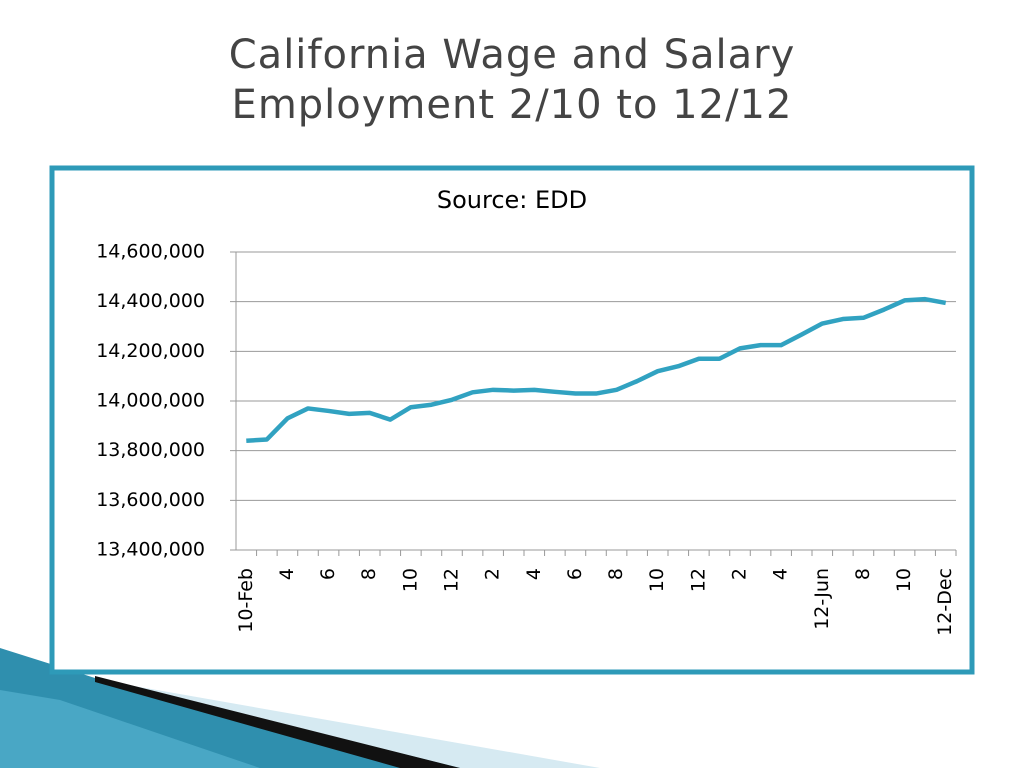  What do you see at coordinates (822, 599) in the screenshot?
I see `x-tick-label: 12-Jun` at bounding box center [822, 599].